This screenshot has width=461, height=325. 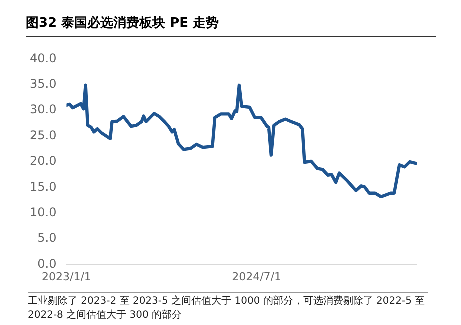 I want to click on x-tick-label: 2024/7/1, so click(x=257, y=277).